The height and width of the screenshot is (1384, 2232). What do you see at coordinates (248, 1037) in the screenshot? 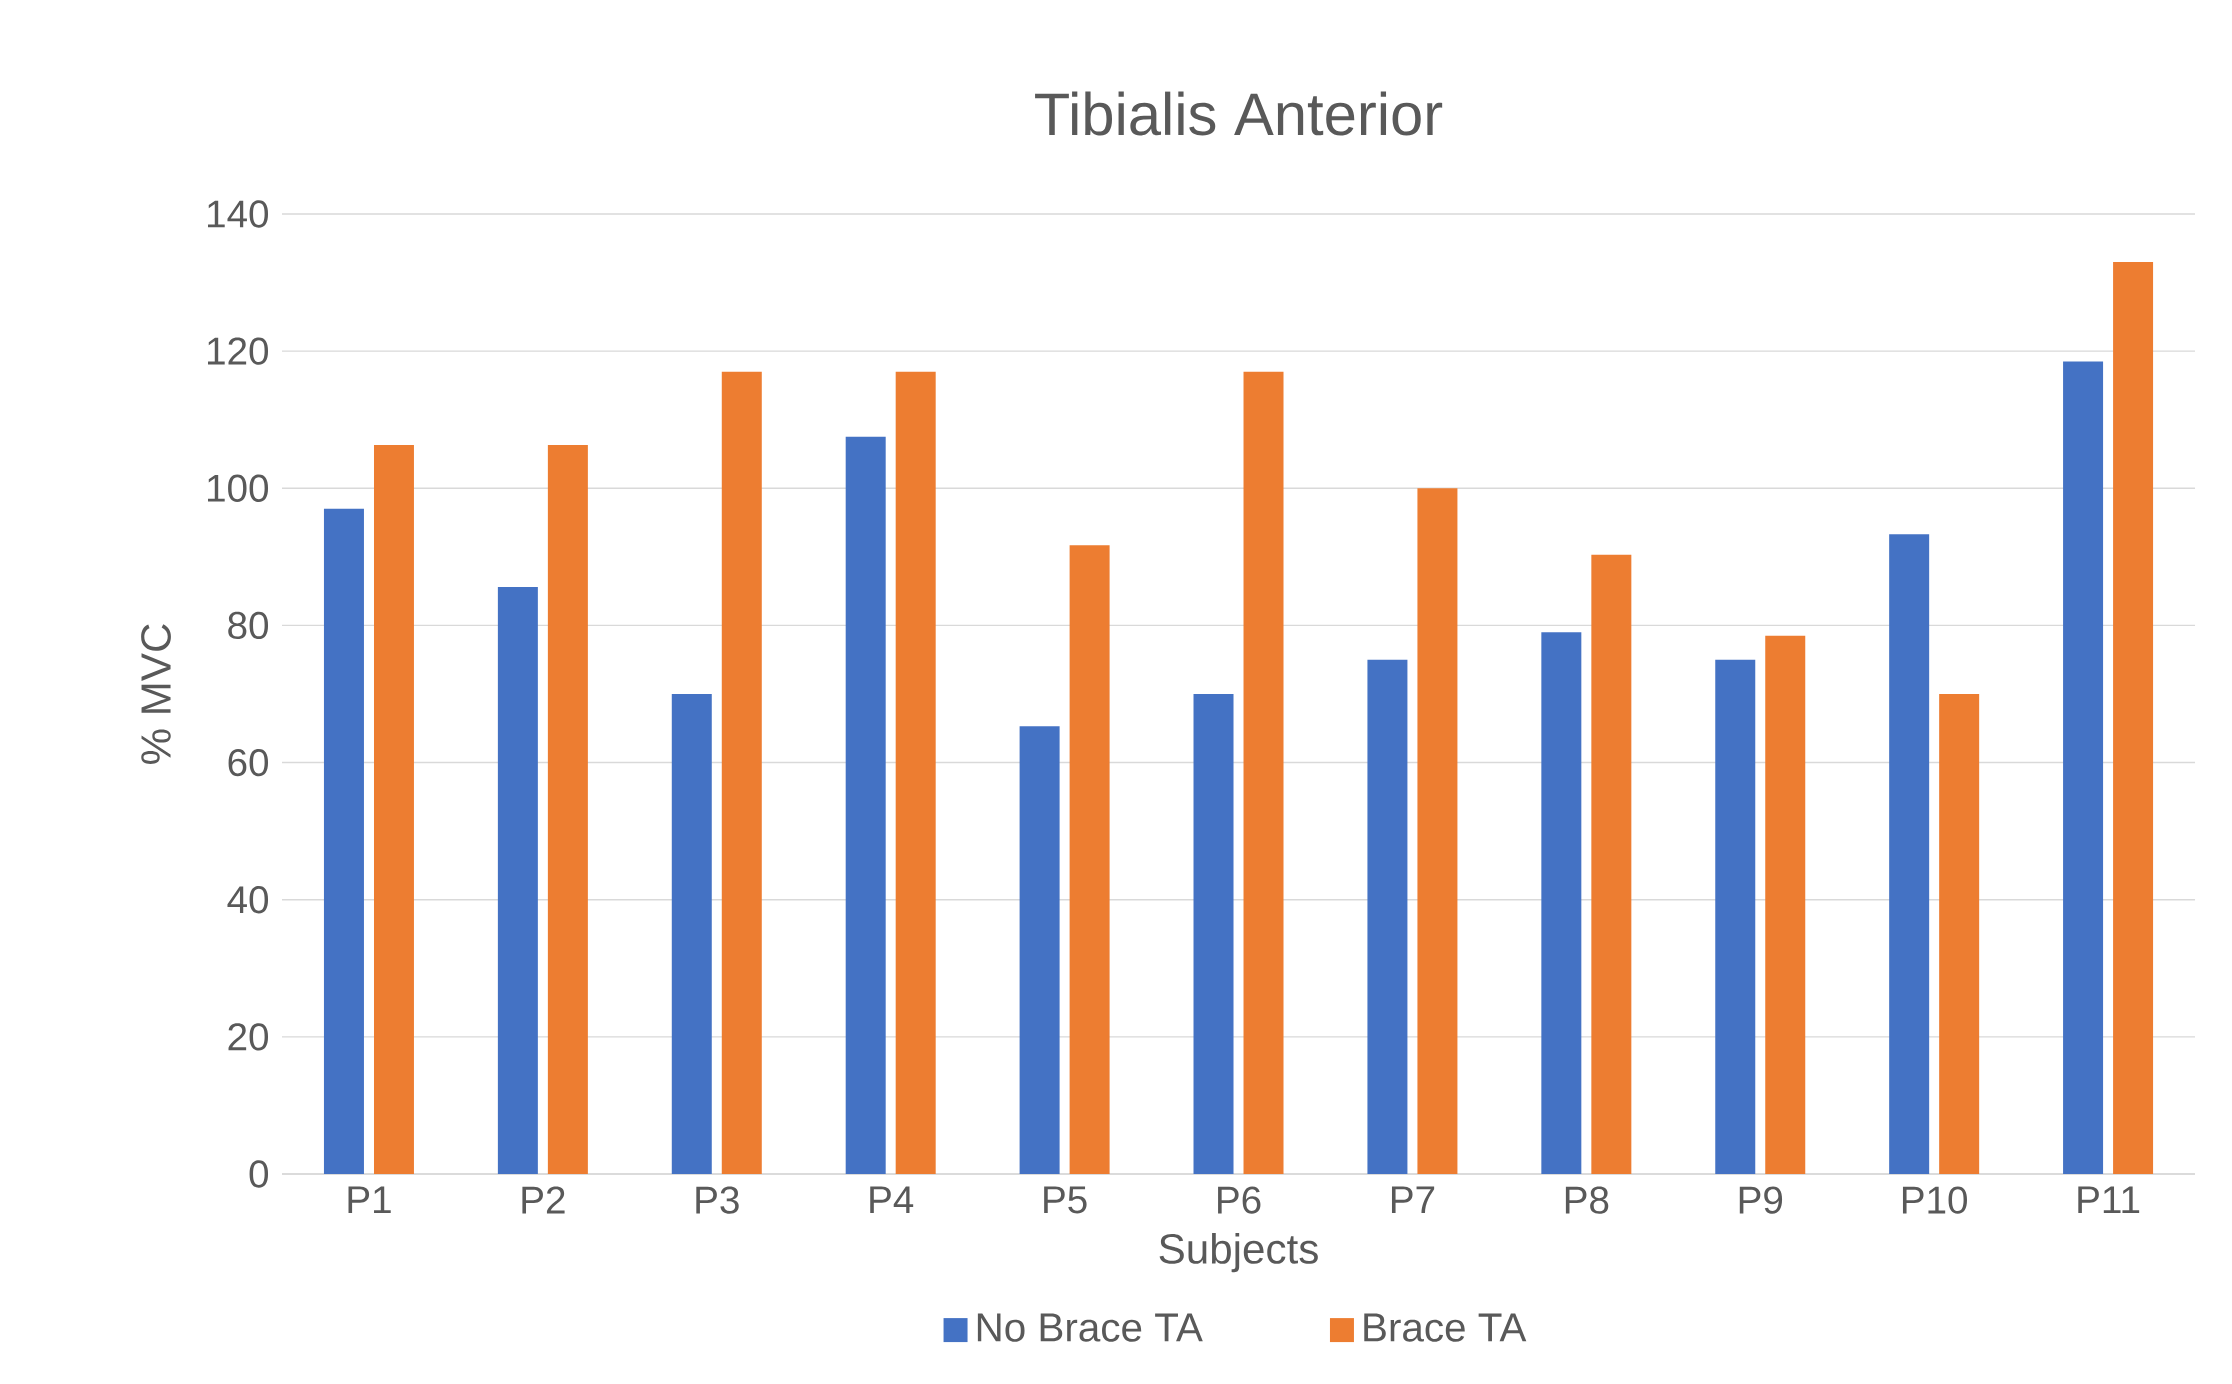
I see `y-tick-label: 20` at bounding box center [248, 1037].